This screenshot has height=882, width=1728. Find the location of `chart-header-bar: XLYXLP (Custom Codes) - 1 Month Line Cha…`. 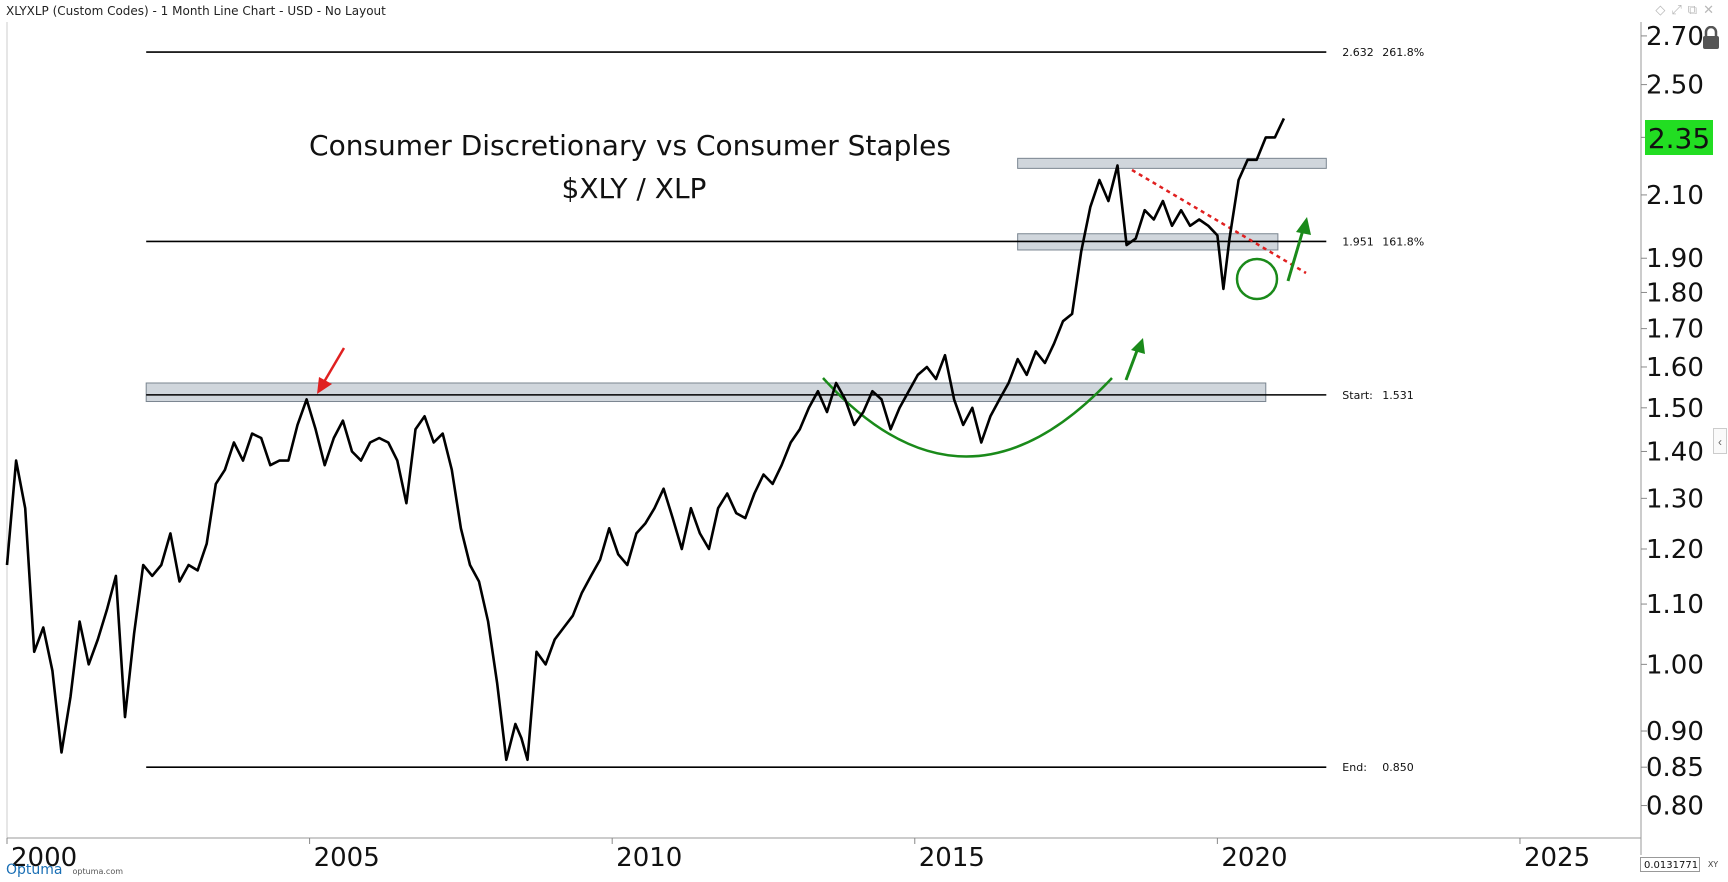

chart-header-bar: XLYXLP (Custom Codes) - 1 Month Line Cha… is located at coordinates (864, 11).